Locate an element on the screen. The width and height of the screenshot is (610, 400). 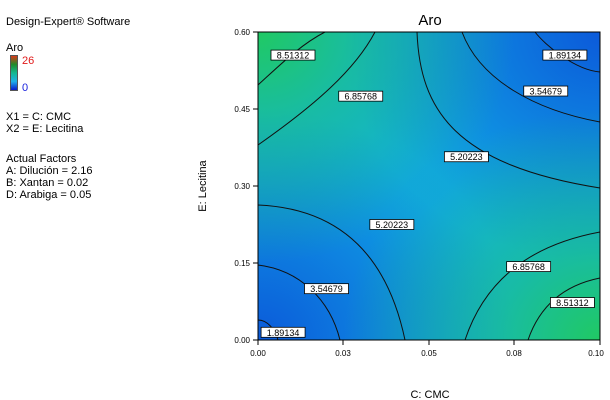
contour-line-5-20223-top is located at coordinates (508, 110).